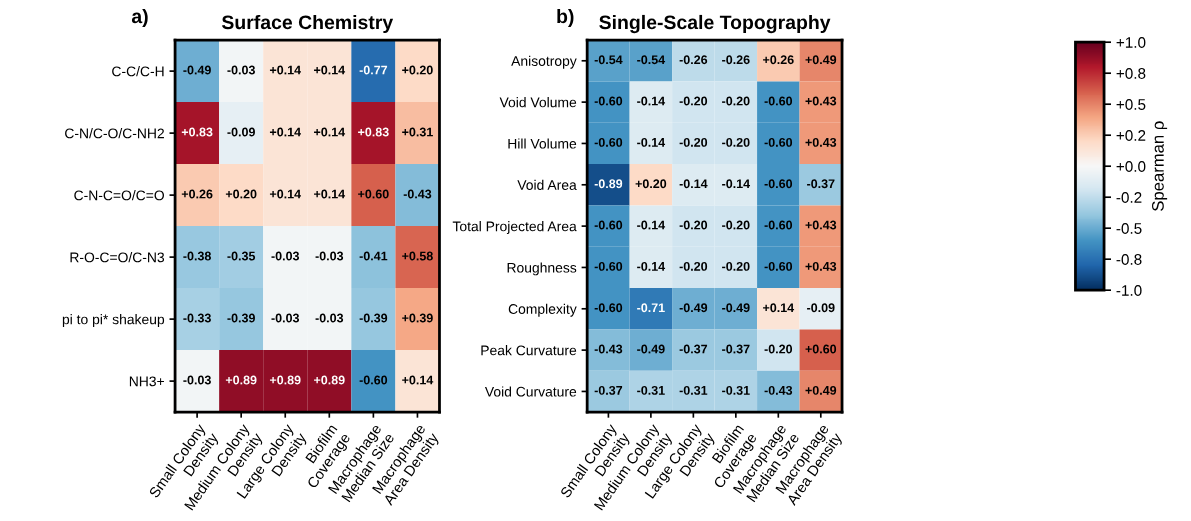 Image resolution: width=1191 pixels, height=521 pixels. What do you see at coordinates (542, 269) in the screenshot?
I see `y-tick-label: Roughness` at bounding box center [542, 269].